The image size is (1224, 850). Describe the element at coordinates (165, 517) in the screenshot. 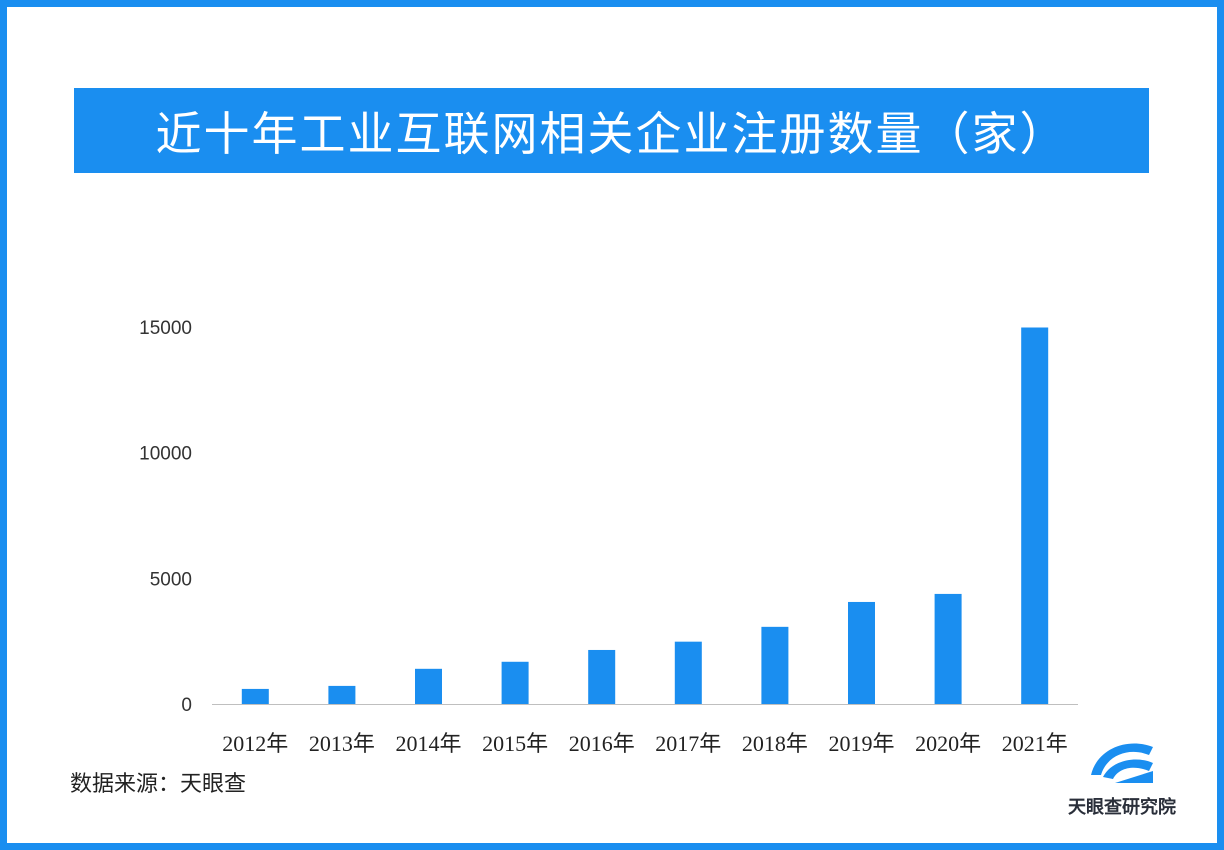

I see `y-axis: 0 5000 10000 15000` at that location.